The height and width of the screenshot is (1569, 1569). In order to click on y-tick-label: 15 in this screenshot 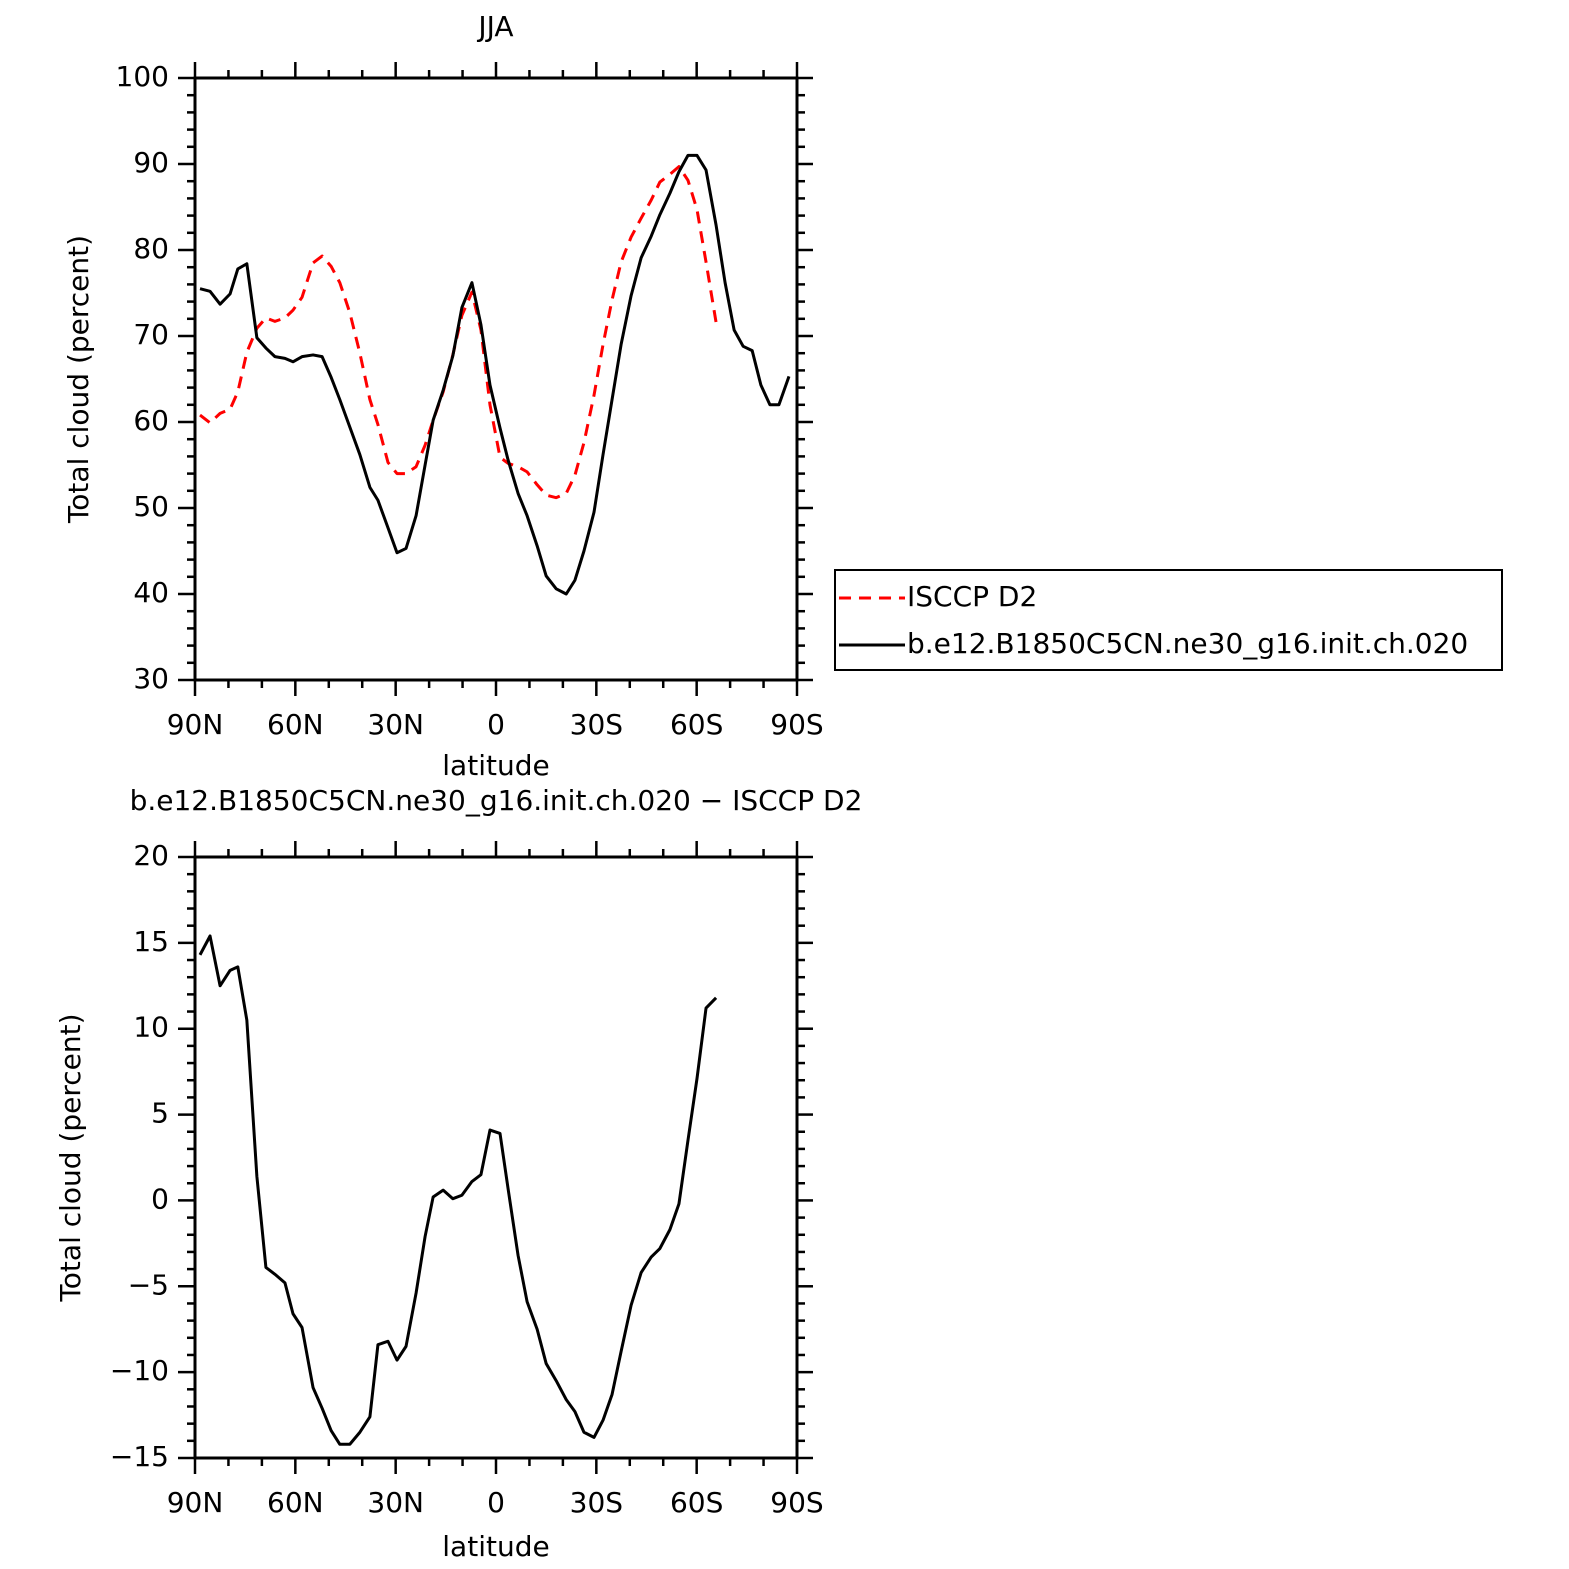, I will do `click(151, 941)`.